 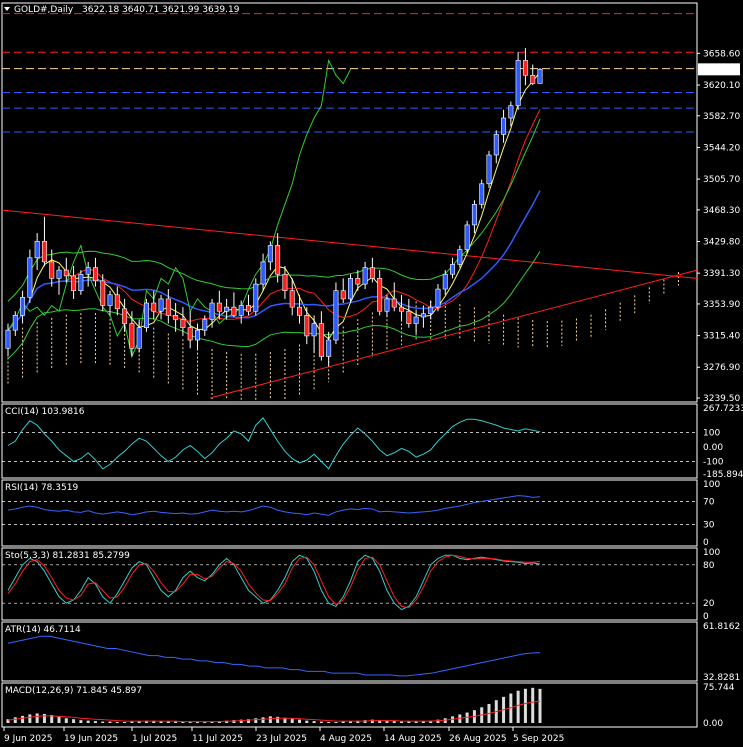 What do you see at coordinates (44, 10) in the screenshot?
I see `symbol-label: GOLD#,Daily` at bounding box center [44, 10].